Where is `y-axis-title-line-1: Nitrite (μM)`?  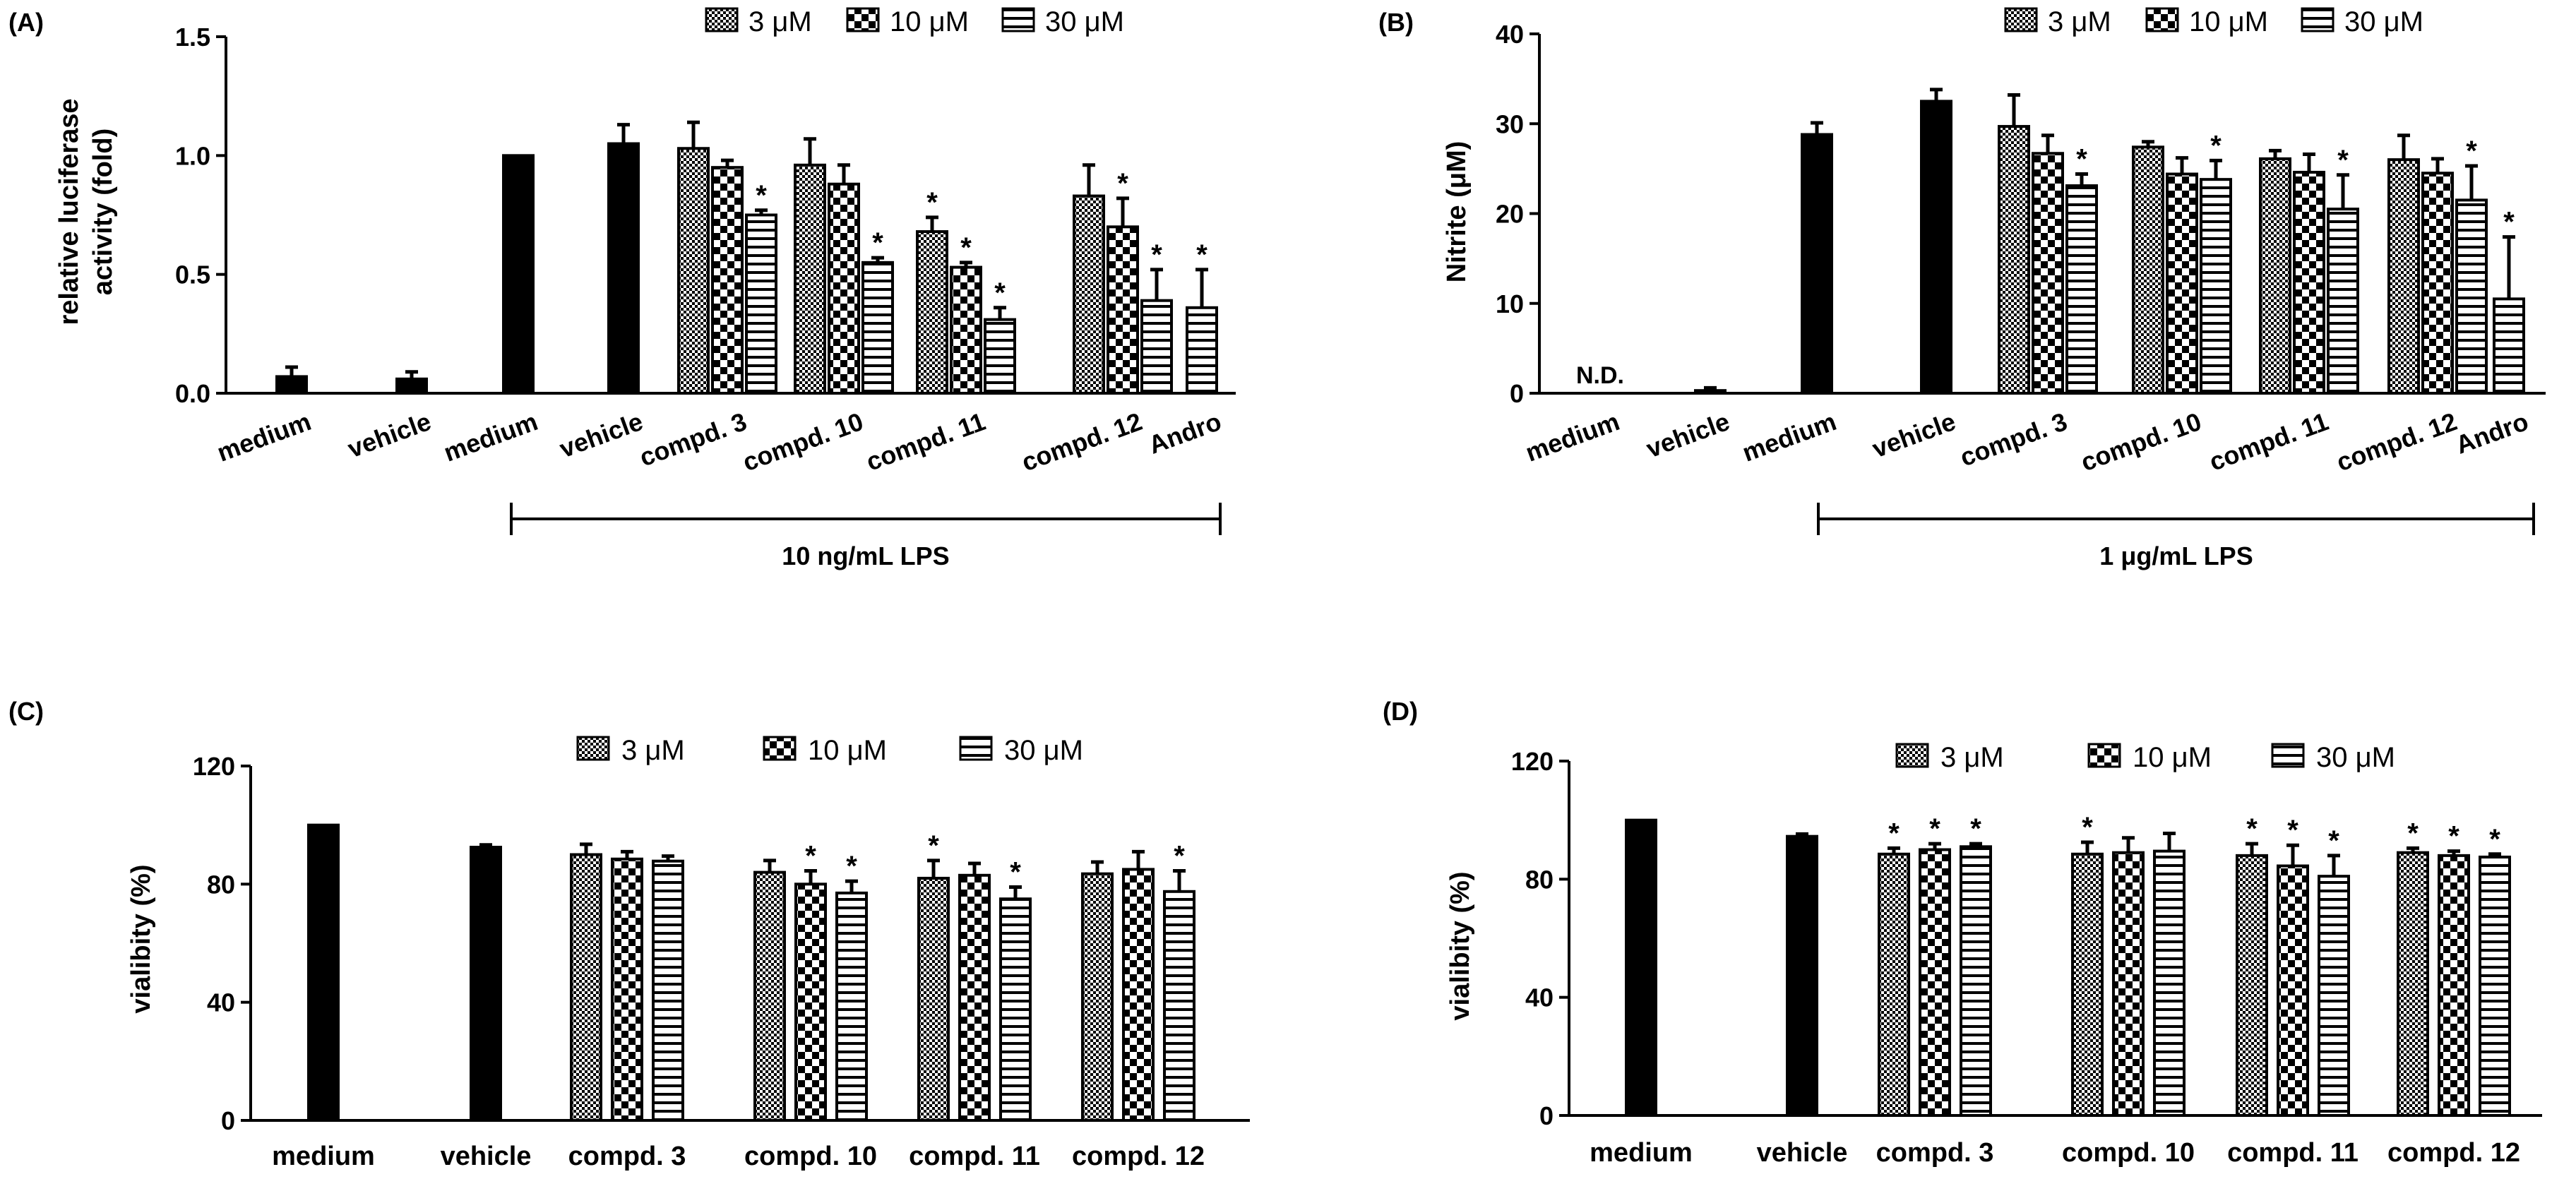 y-axis-title-line-1: Nitrite (μM) is located at coordinates (1457, 212).